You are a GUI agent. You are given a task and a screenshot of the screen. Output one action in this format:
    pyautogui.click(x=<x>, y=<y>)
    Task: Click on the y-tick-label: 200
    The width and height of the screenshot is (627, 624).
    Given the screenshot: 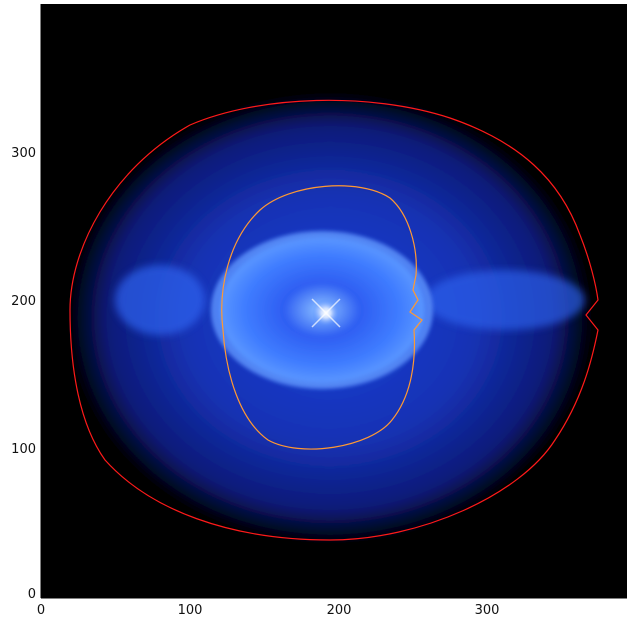 What is the action you would take?
    pyautogui.click(x=23, y=301)
    